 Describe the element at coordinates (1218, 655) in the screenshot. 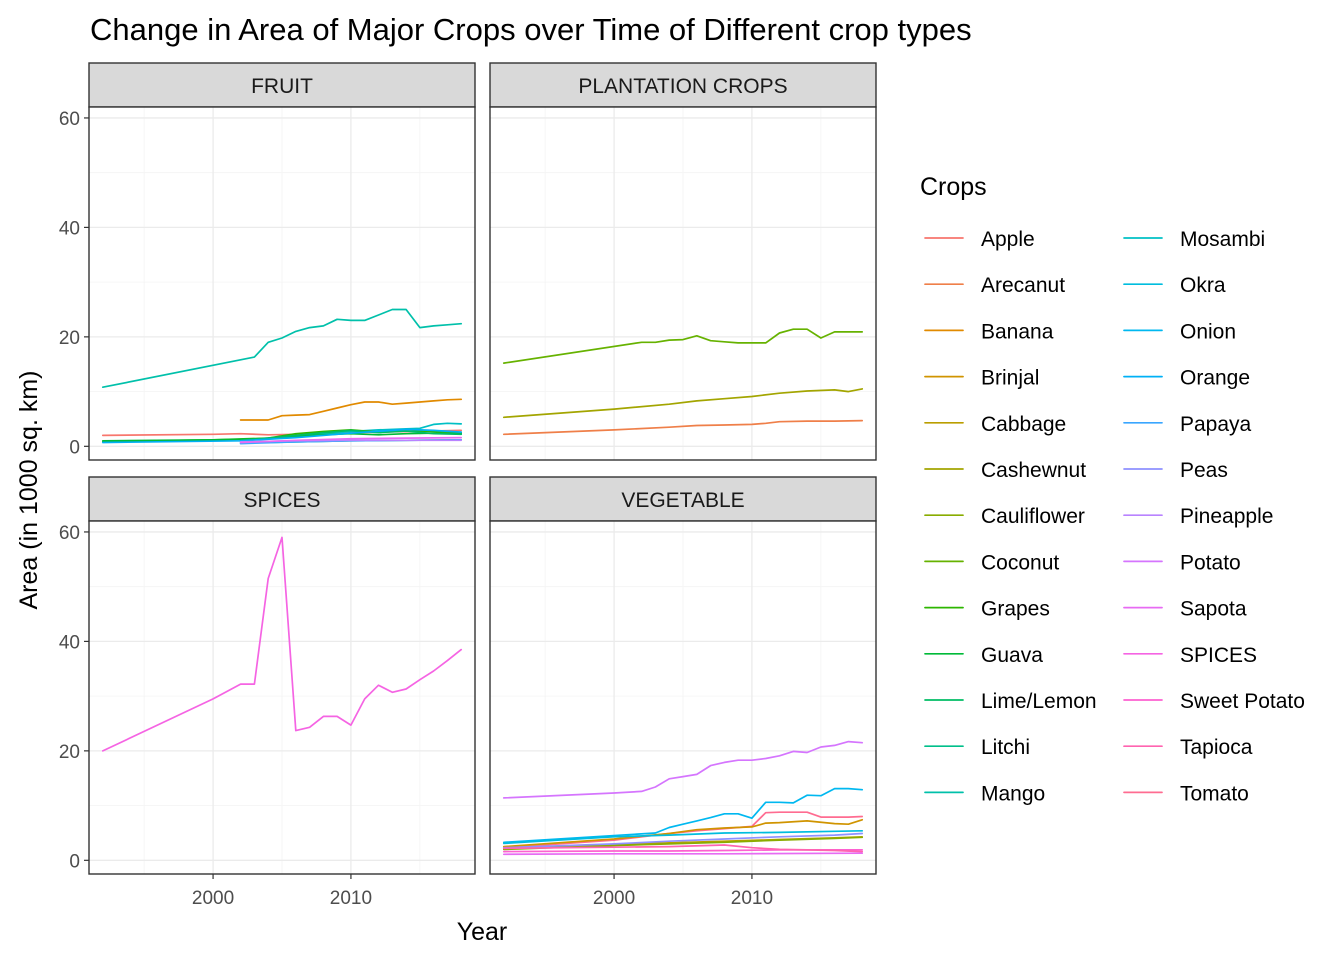

I see `legend-label: SPICES` at that location.